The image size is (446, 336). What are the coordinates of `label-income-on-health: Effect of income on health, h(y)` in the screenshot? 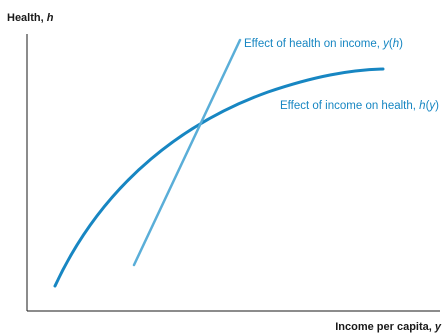 It's located at (359, 106).